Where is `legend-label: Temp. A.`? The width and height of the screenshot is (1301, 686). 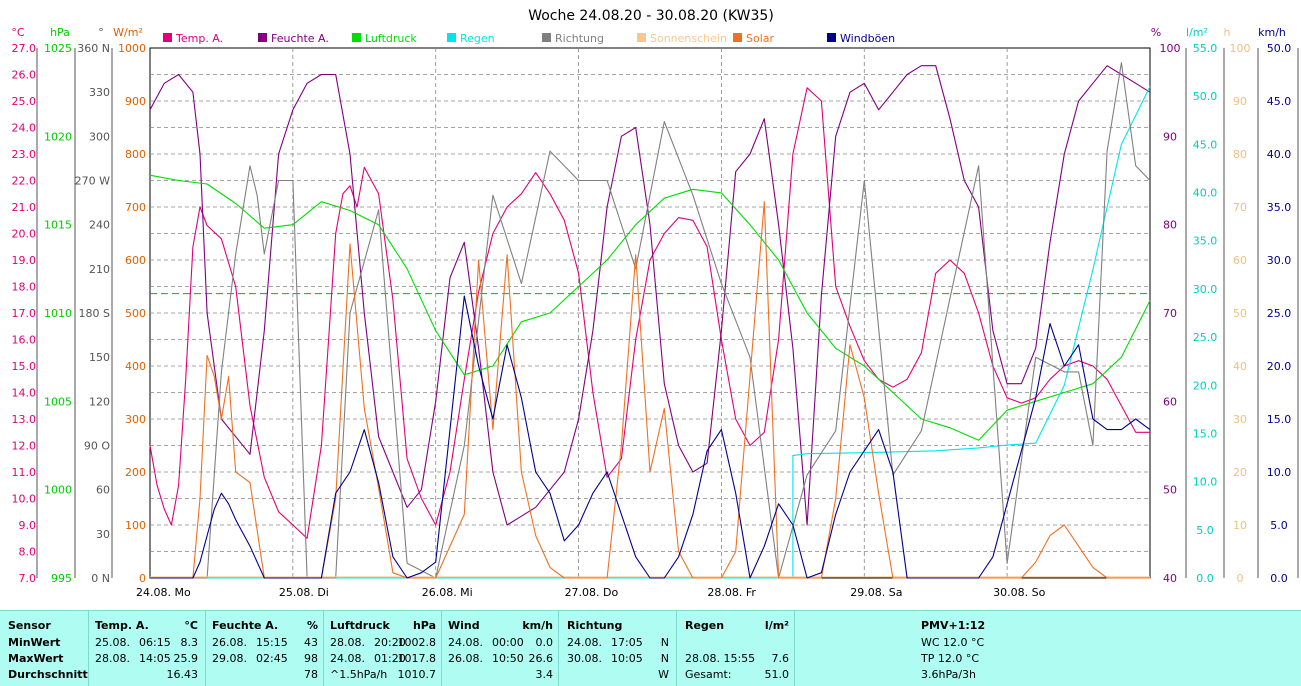
legend-label: Temp. A. is located at coordinates (199, 38).